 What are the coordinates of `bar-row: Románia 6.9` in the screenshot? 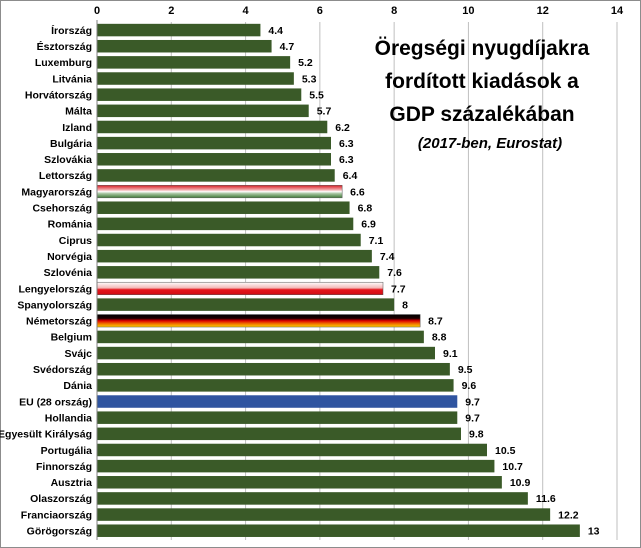 It's located at (212, 224).